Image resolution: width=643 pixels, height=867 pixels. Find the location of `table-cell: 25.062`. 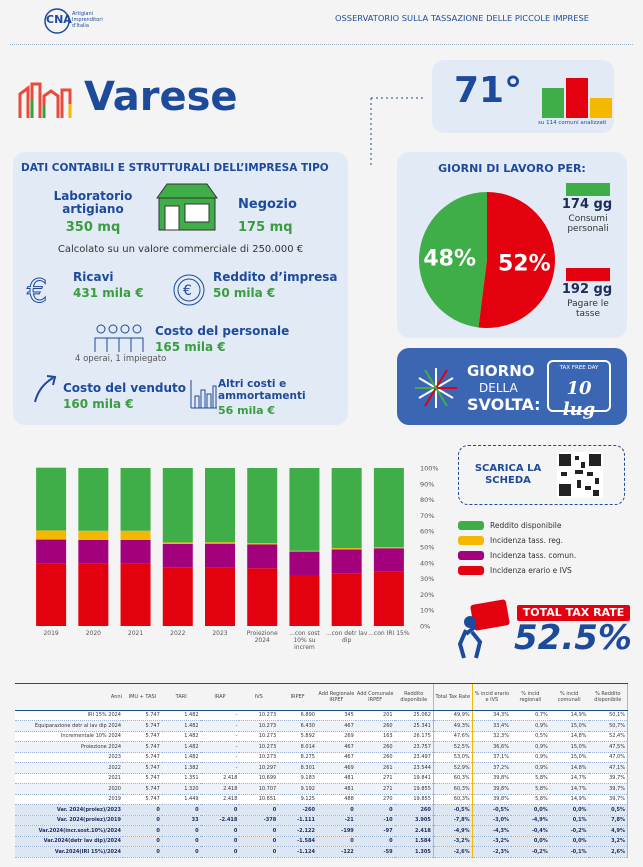

table-cell: 25.062 is located at coordinates (414, 715).